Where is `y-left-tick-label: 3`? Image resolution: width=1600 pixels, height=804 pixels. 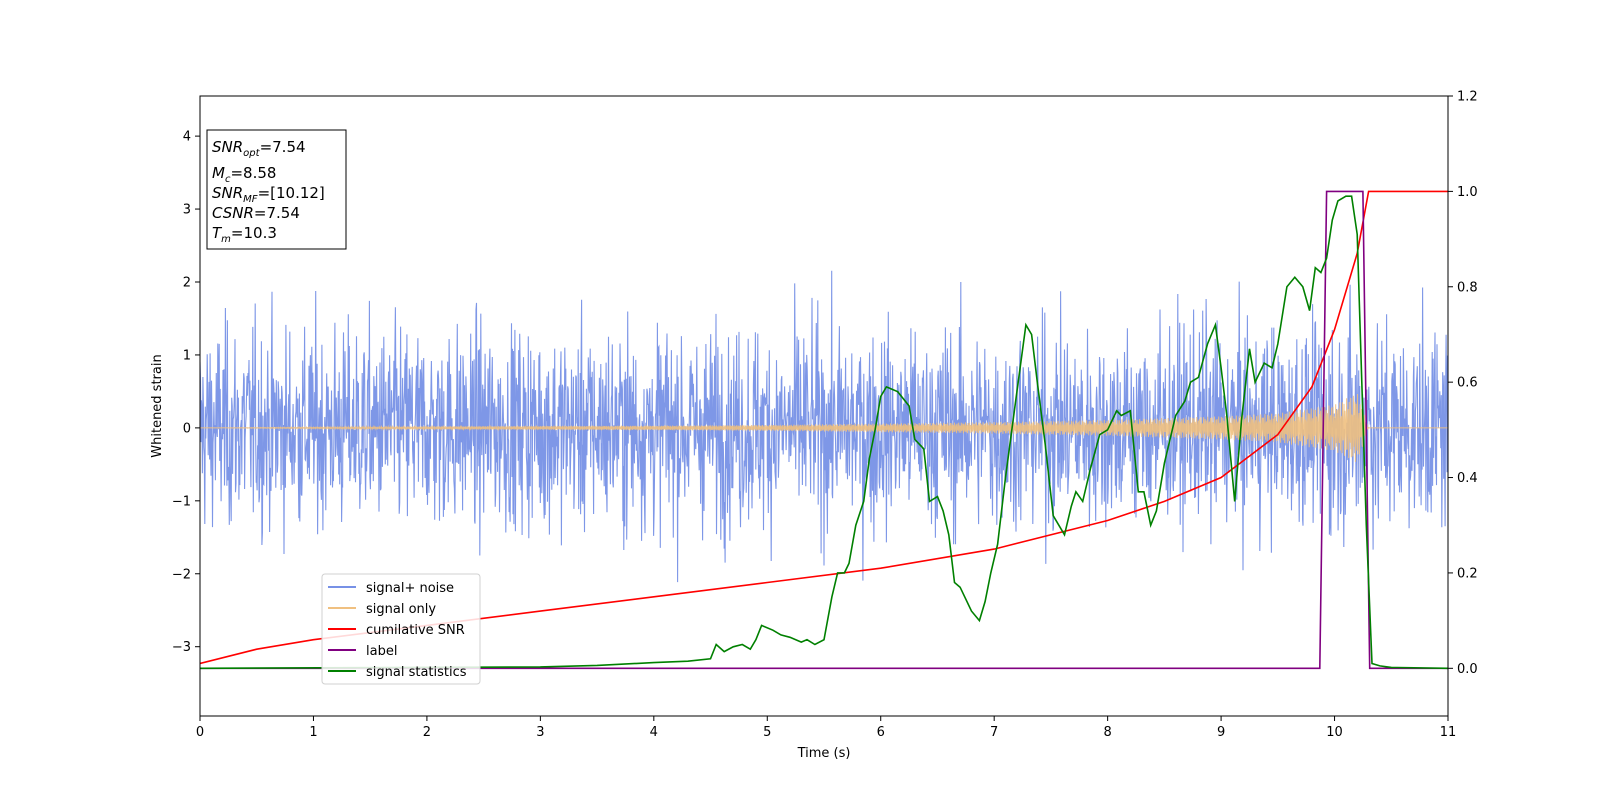
y-left-tick-label: 3 is located at coordinates (187, 210).